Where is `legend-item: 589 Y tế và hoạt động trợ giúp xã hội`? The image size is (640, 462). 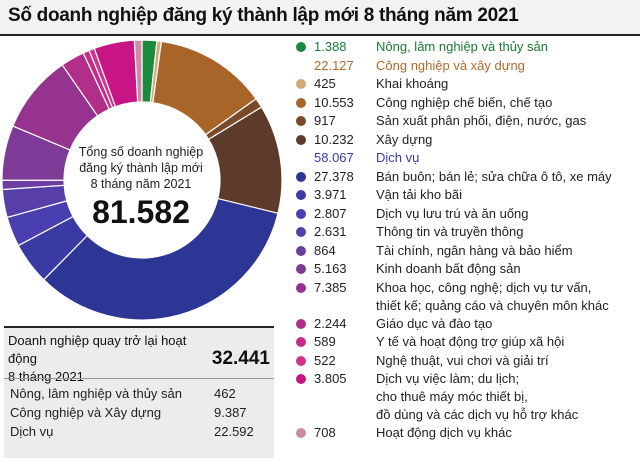 legend-item: 589 Y tế và hoạt động trợ giúp xã hội is located at coordinates (466, 342).